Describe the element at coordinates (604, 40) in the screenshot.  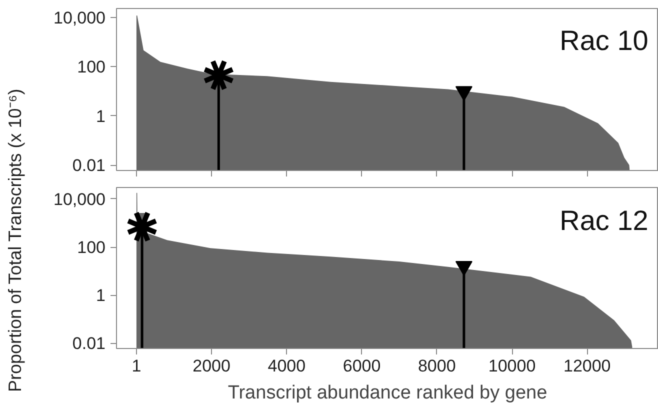
I see `text: Rac 10` at that location.